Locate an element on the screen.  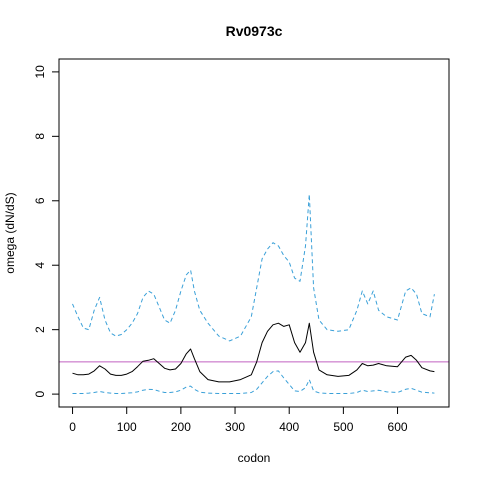
x-tick-label: 500 is located at coordinates (343, 427).